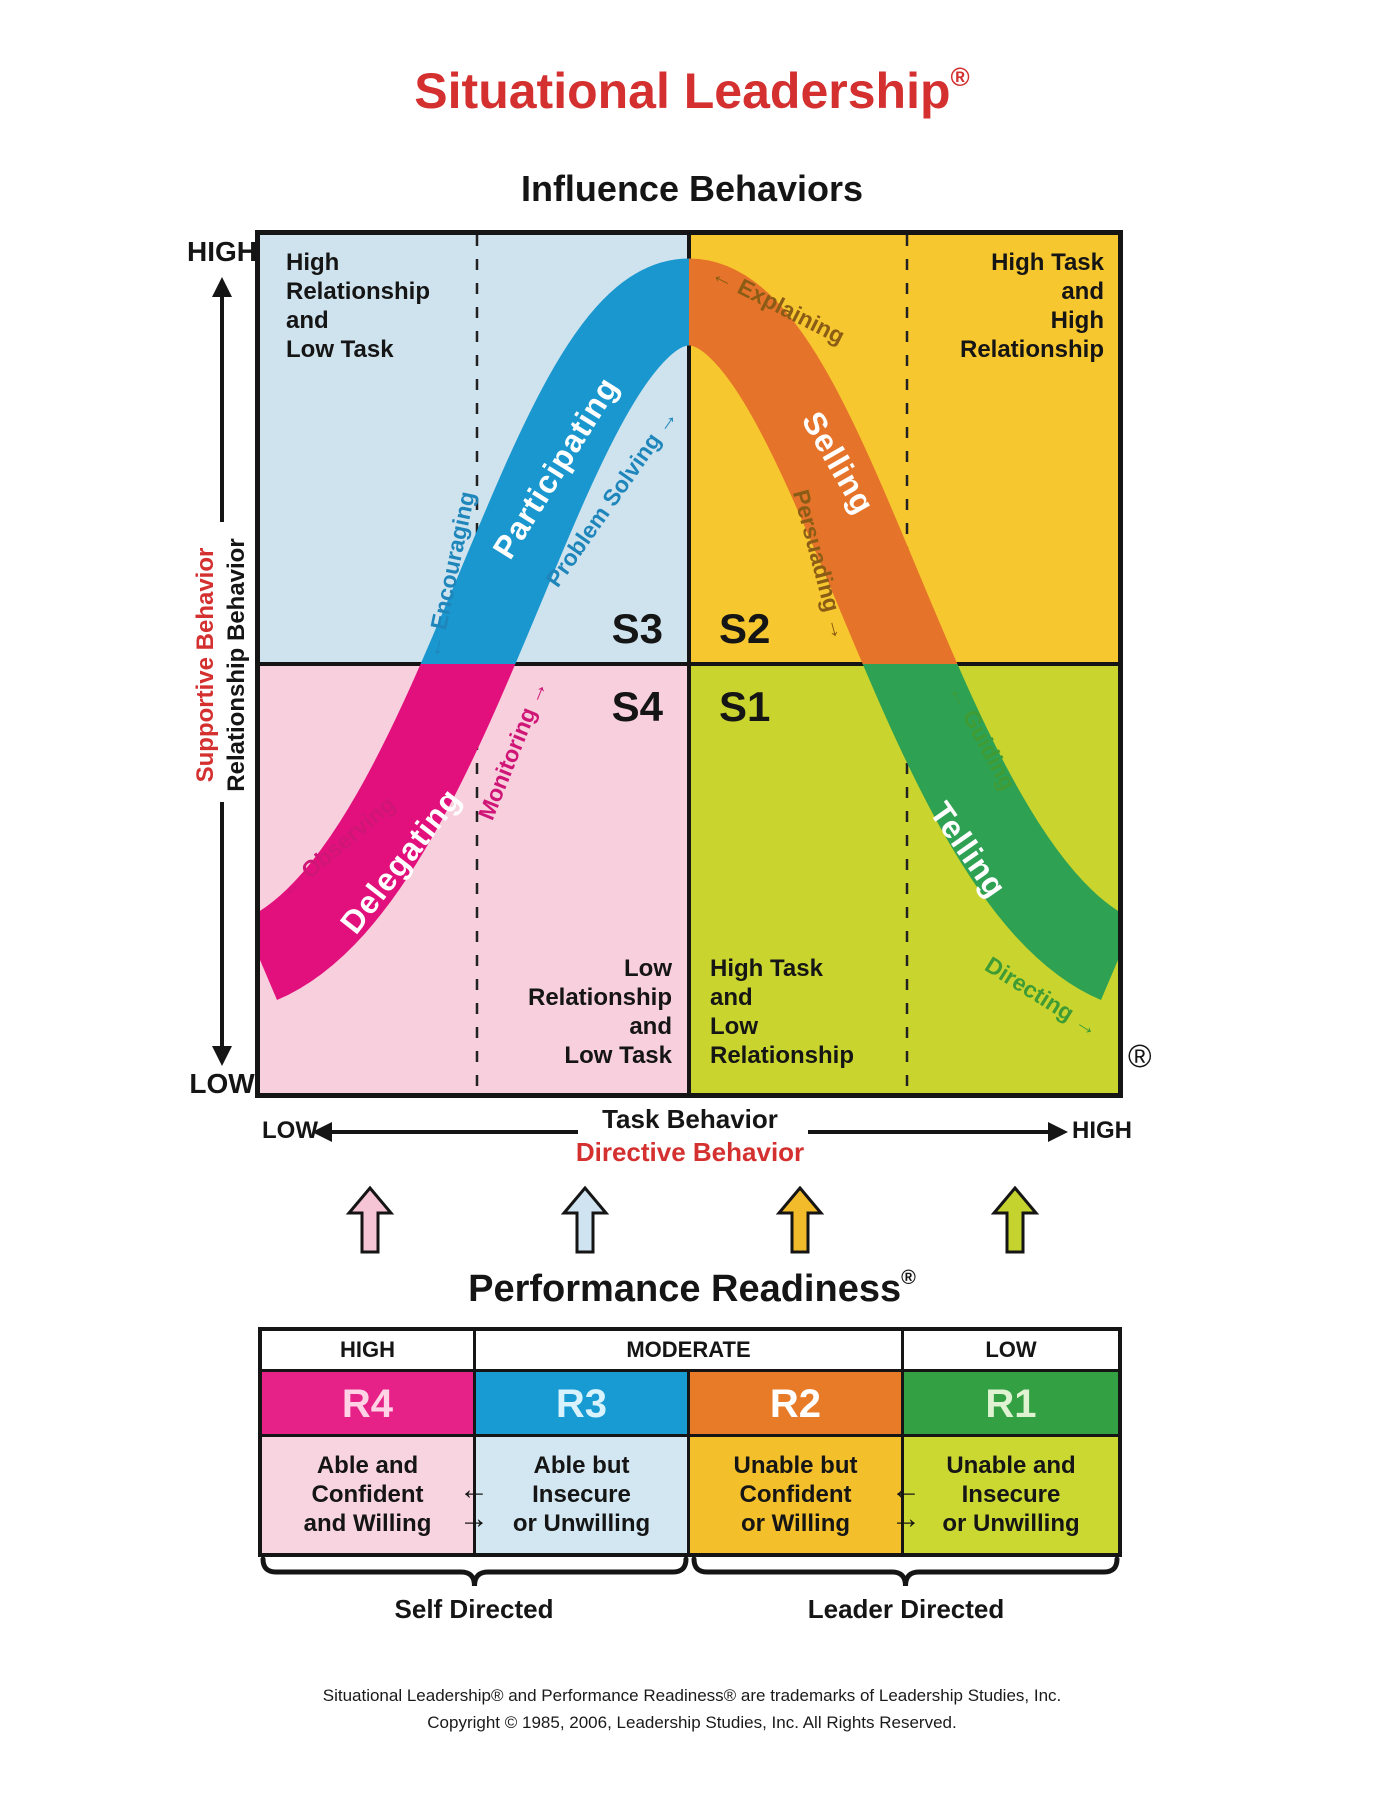 The image size is (1385, 1793). Describe the element at coordinates (906, 1489) in the screenshot. I see `transfer-arrow-r1-to-r2-left: ←` at that location.